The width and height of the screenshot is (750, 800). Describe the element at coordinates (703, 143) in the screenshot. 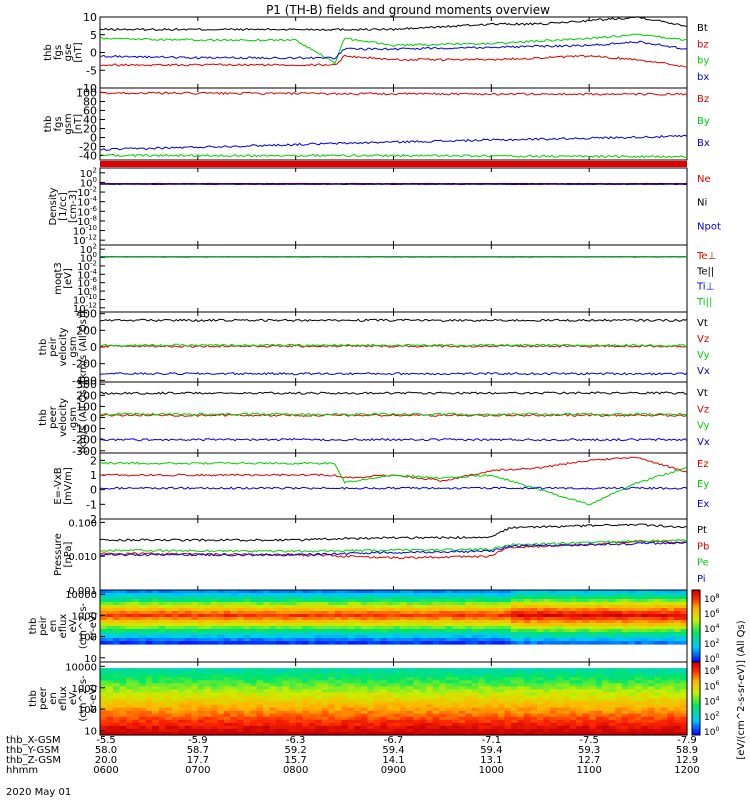

I see `legend-Bx: Bx` at that location.